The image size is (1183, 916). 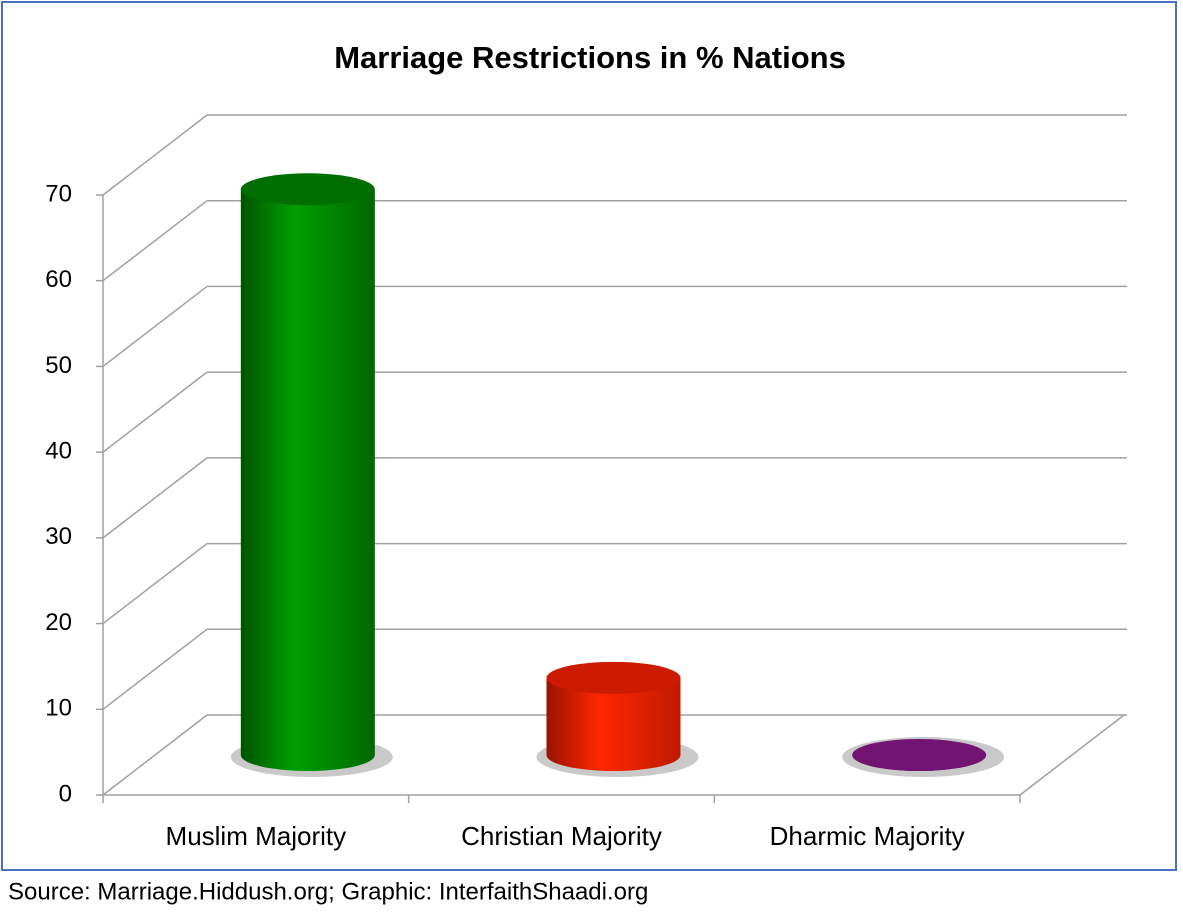 What do you see at coordinates (58, 622) in the screenshot?
I see `y-tick-label: 20` at bounding box center [58, 622].